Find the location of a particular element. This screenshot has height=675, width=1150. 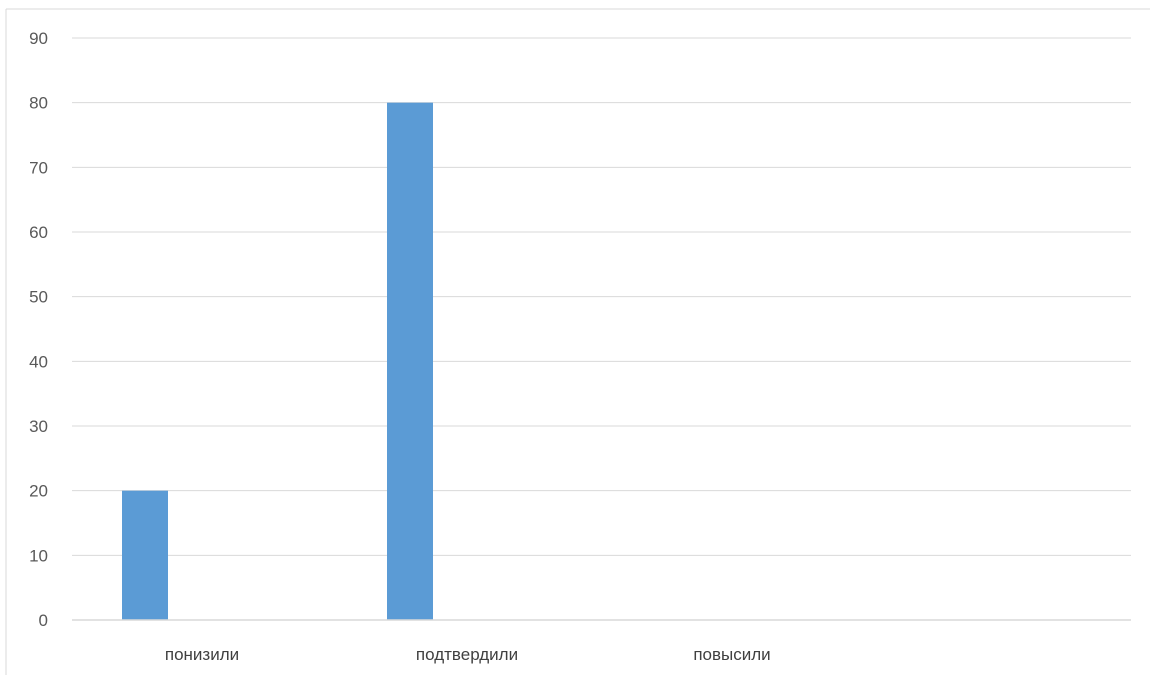

y-tick-label: 30 is located at coordinates (38, 426).